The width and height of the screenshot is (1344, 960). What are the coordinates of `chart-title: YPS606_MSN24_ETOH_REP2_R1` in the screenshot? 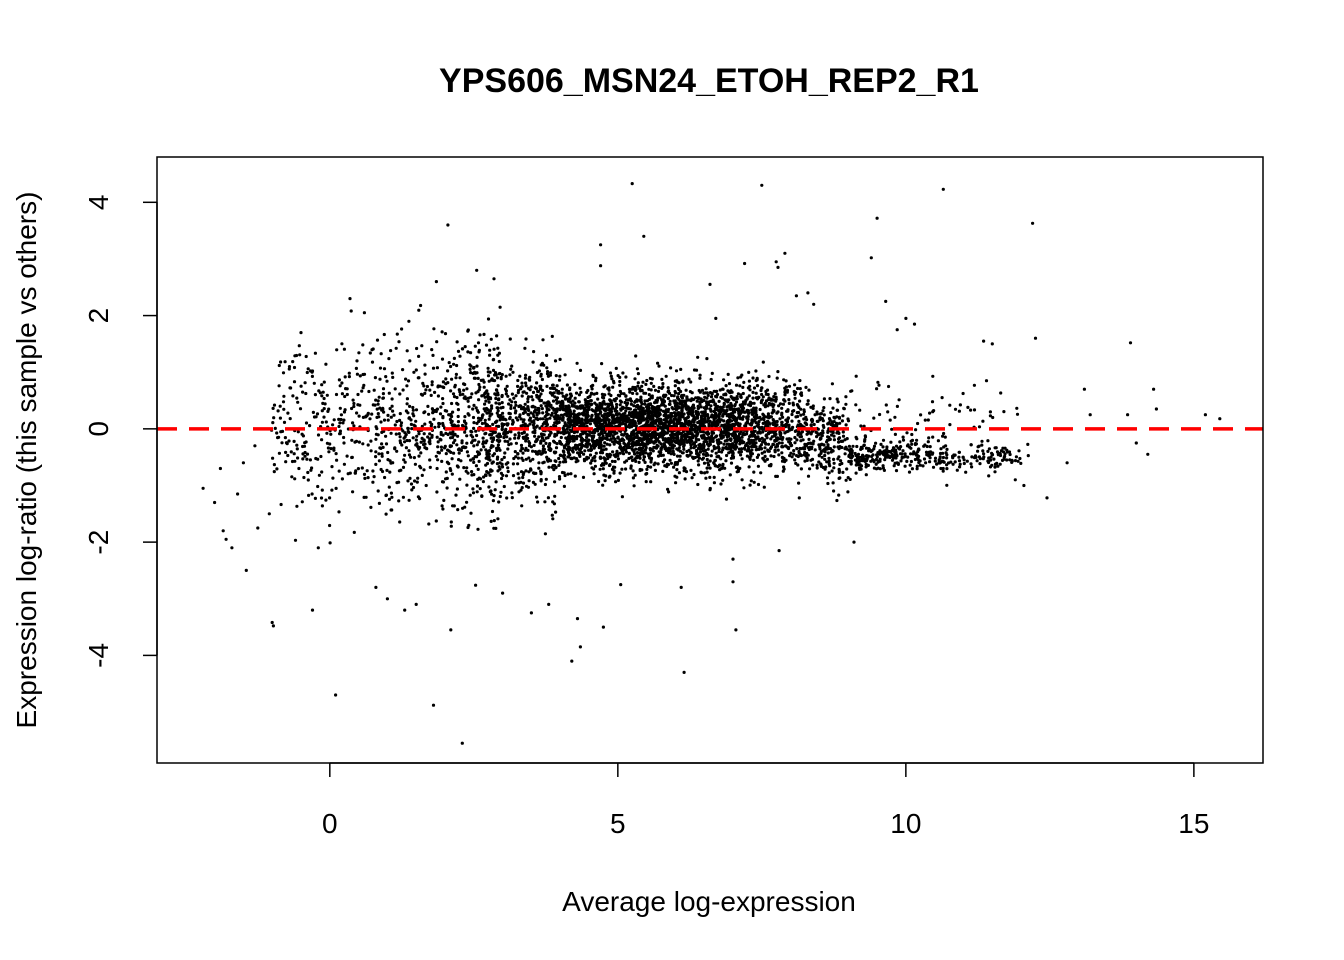 It's located at (709, 81).